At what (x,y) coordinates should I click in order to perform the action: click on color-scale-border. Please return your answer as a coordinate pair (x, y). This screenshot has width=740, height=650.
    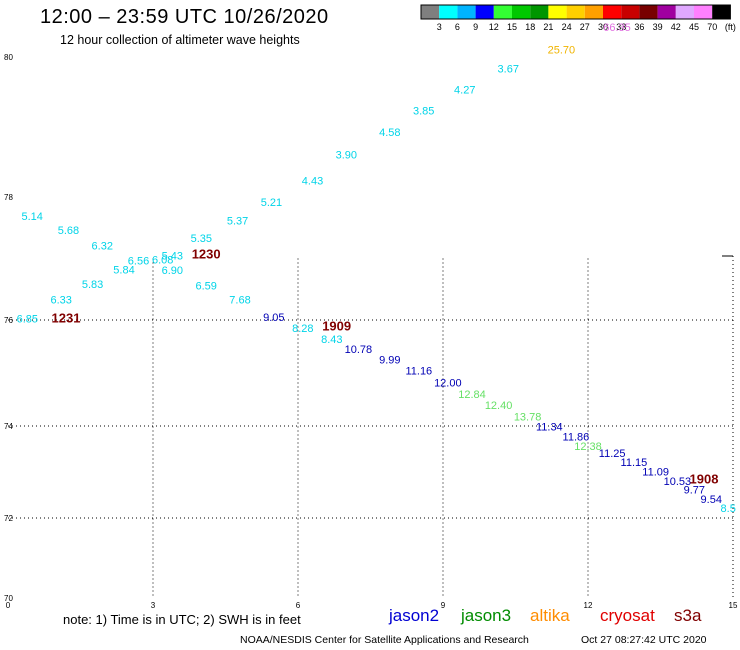
    Looking at the image, I should click on (575, 12).